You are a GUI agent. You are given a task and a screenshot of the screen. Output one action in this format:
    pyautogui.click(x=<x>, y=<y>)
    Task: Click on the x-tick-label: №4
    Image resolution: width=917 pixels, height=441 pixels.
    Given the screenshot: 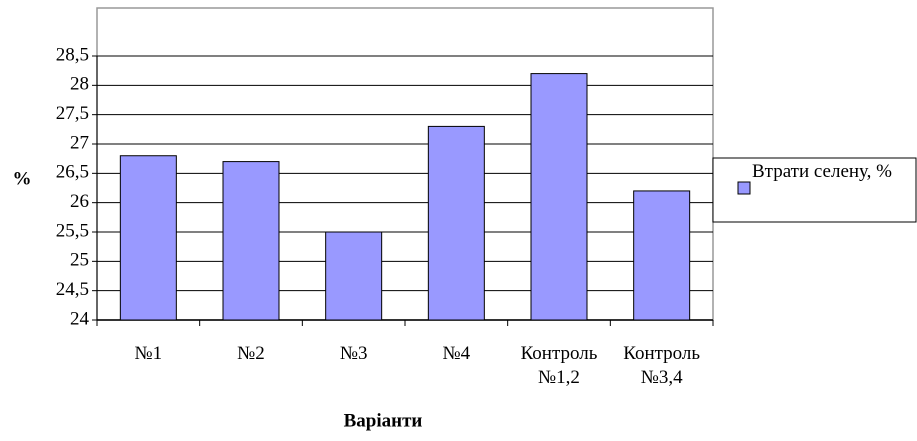 What is the action you would take?
    pyautogui.click(x=456, y=353)
    